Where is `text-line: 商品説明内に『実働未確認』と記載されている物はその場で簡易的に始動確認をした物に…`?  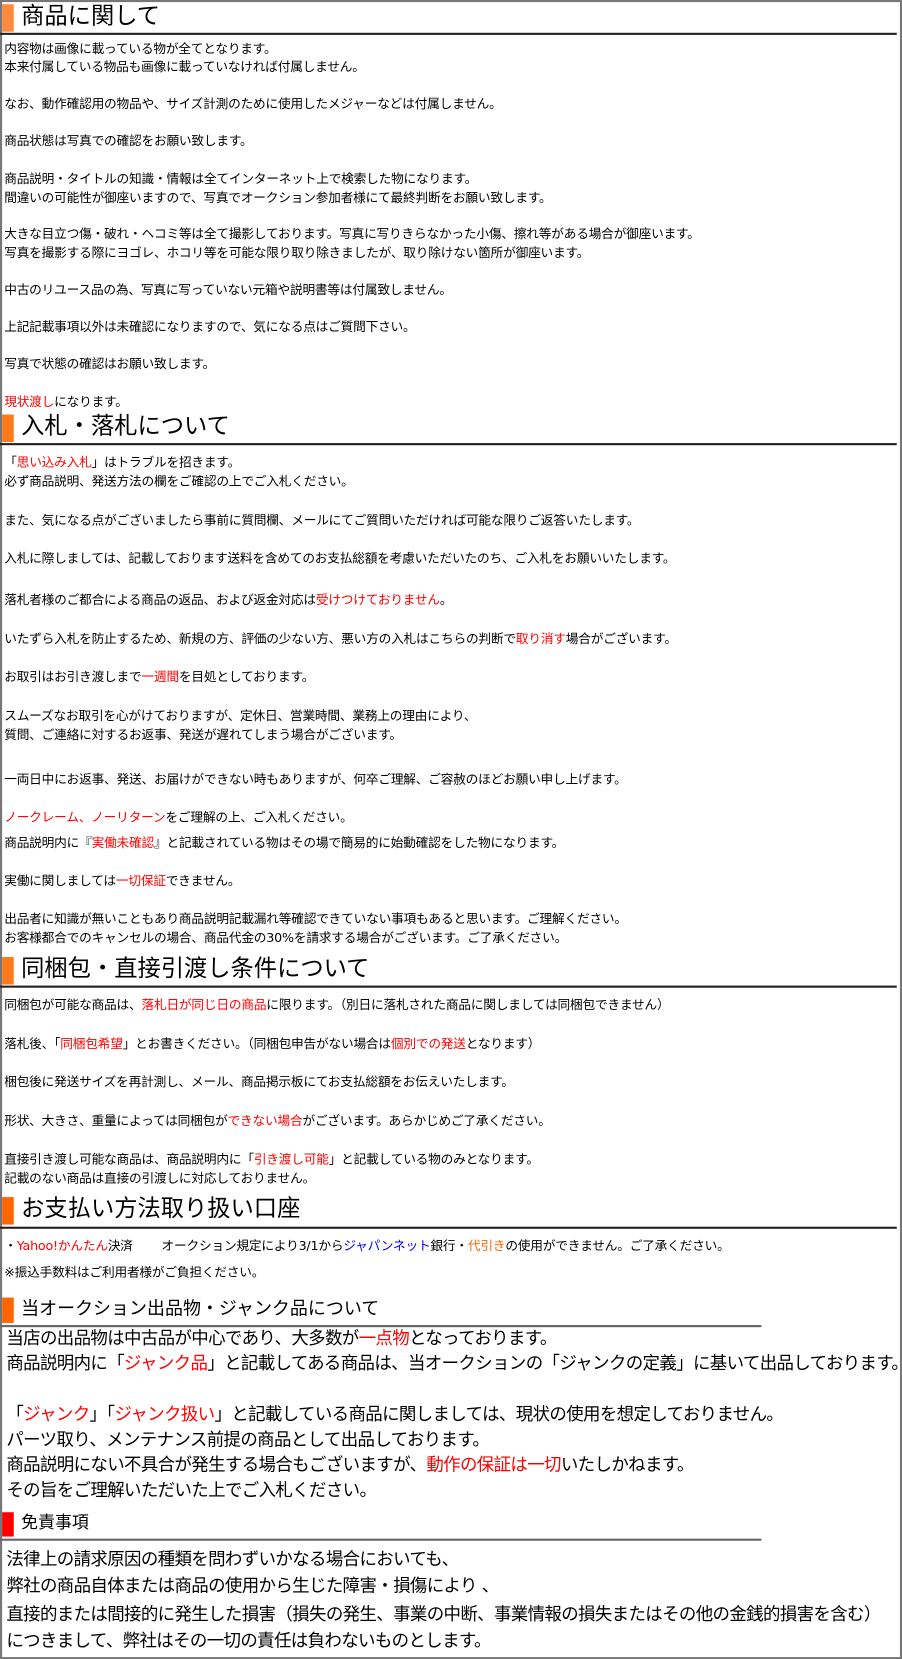
text-line: 商品説明内に『実働未確認』と記載されている物はその場で簡易的に始動確認をした物に… is located at coordinates (284, 842).